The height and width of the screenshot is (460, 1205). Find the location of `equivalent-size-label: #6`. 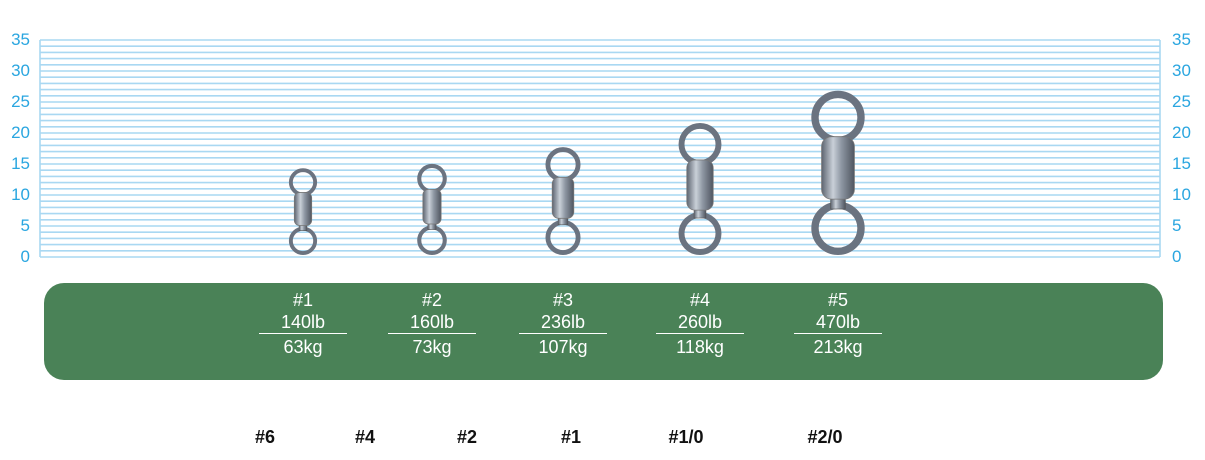

equivalent-size-label: #6 is located at coordinates (265, 437).